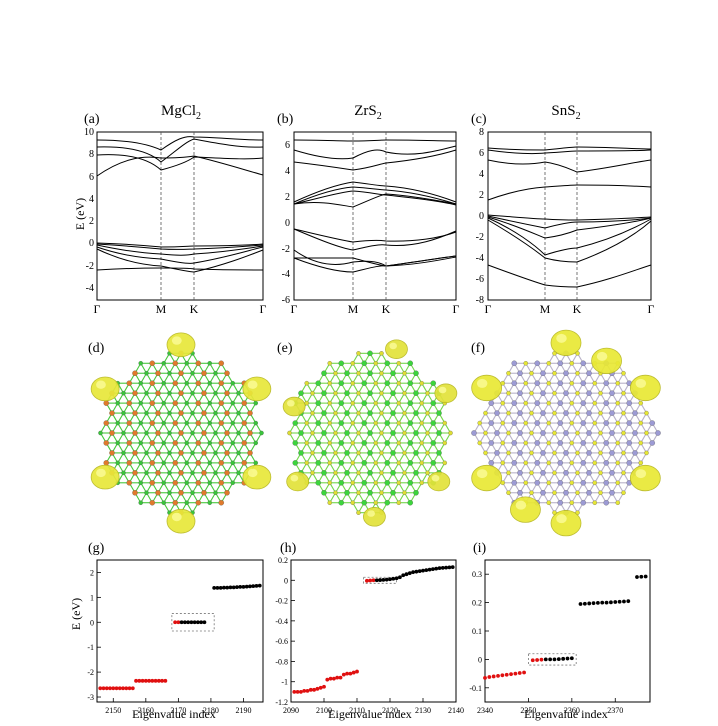  What do you see at coordinates (570, 309) in the screenshot?
I see `kpoint-labels: Γ M K Γ` at bounding box center [570, 309].